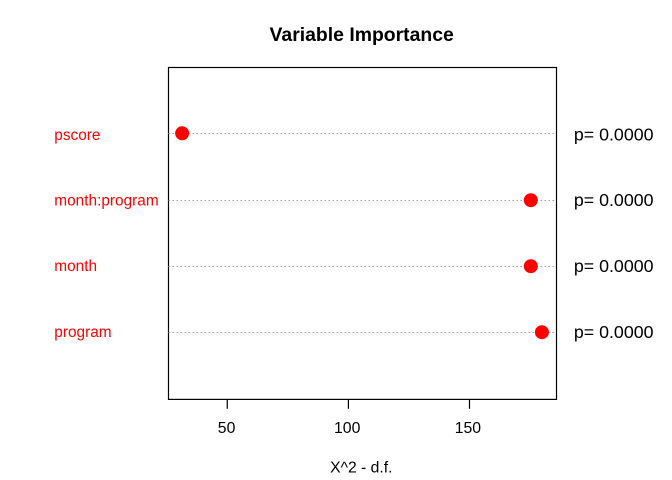  Describe the element at coordinates (75, 266) in the screenshot. I see `svg-text: month` at that location.